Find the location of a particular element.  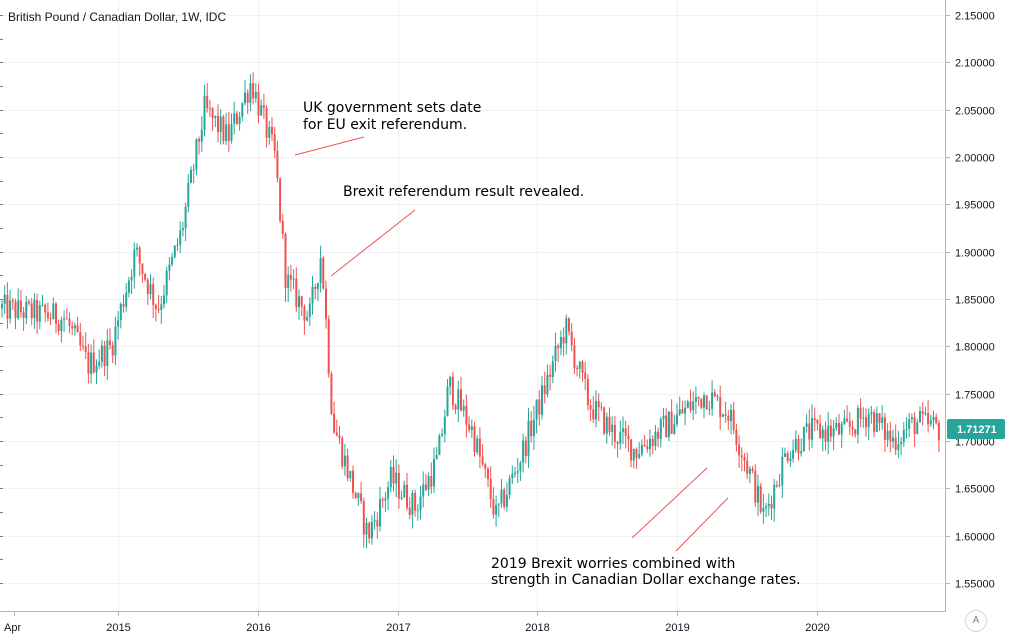

price-tick-label: 2.05000 is located at coordinates (975, 112).